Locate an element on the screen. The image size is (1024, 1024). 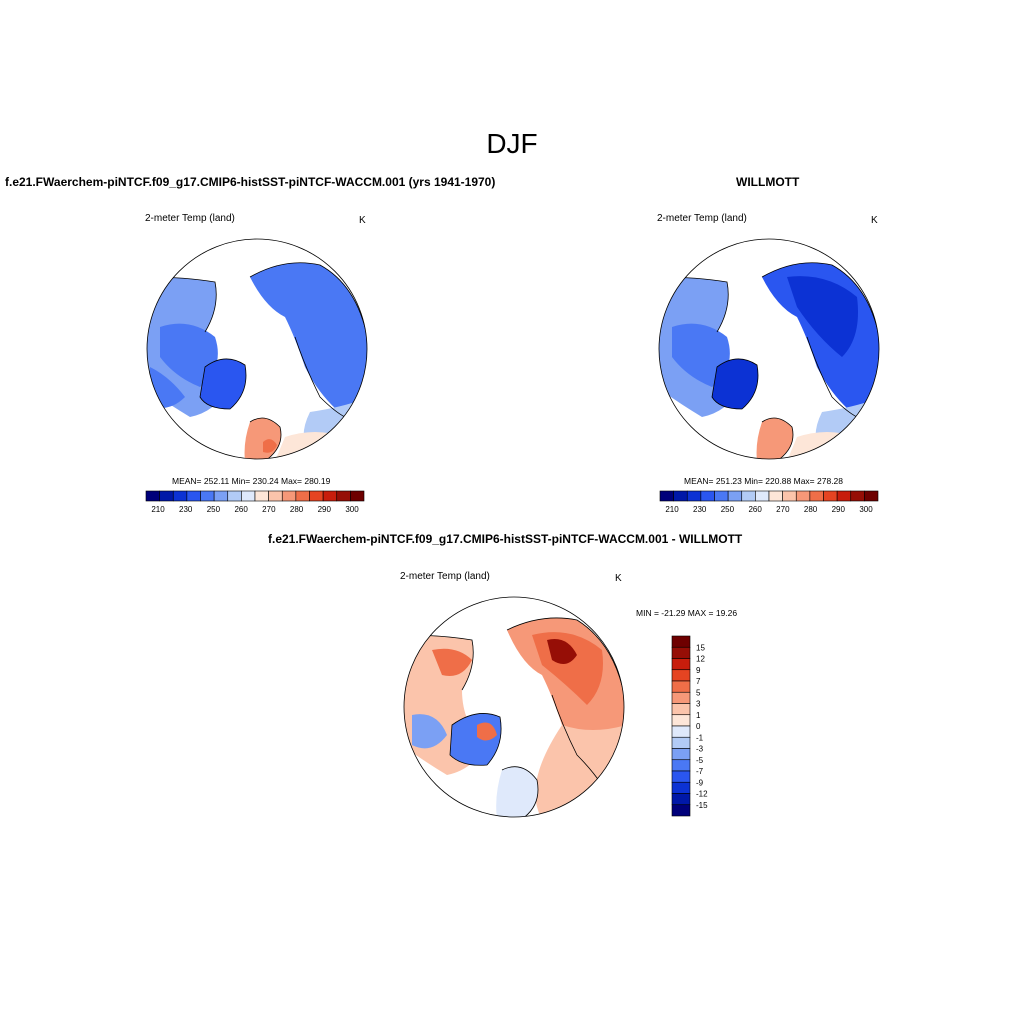
panel-3-colorbar: 15 12 9 7 5 3 1 0 -1 -3 -5 -7 -9 -12 -15 is located at coordinates (689, 726).